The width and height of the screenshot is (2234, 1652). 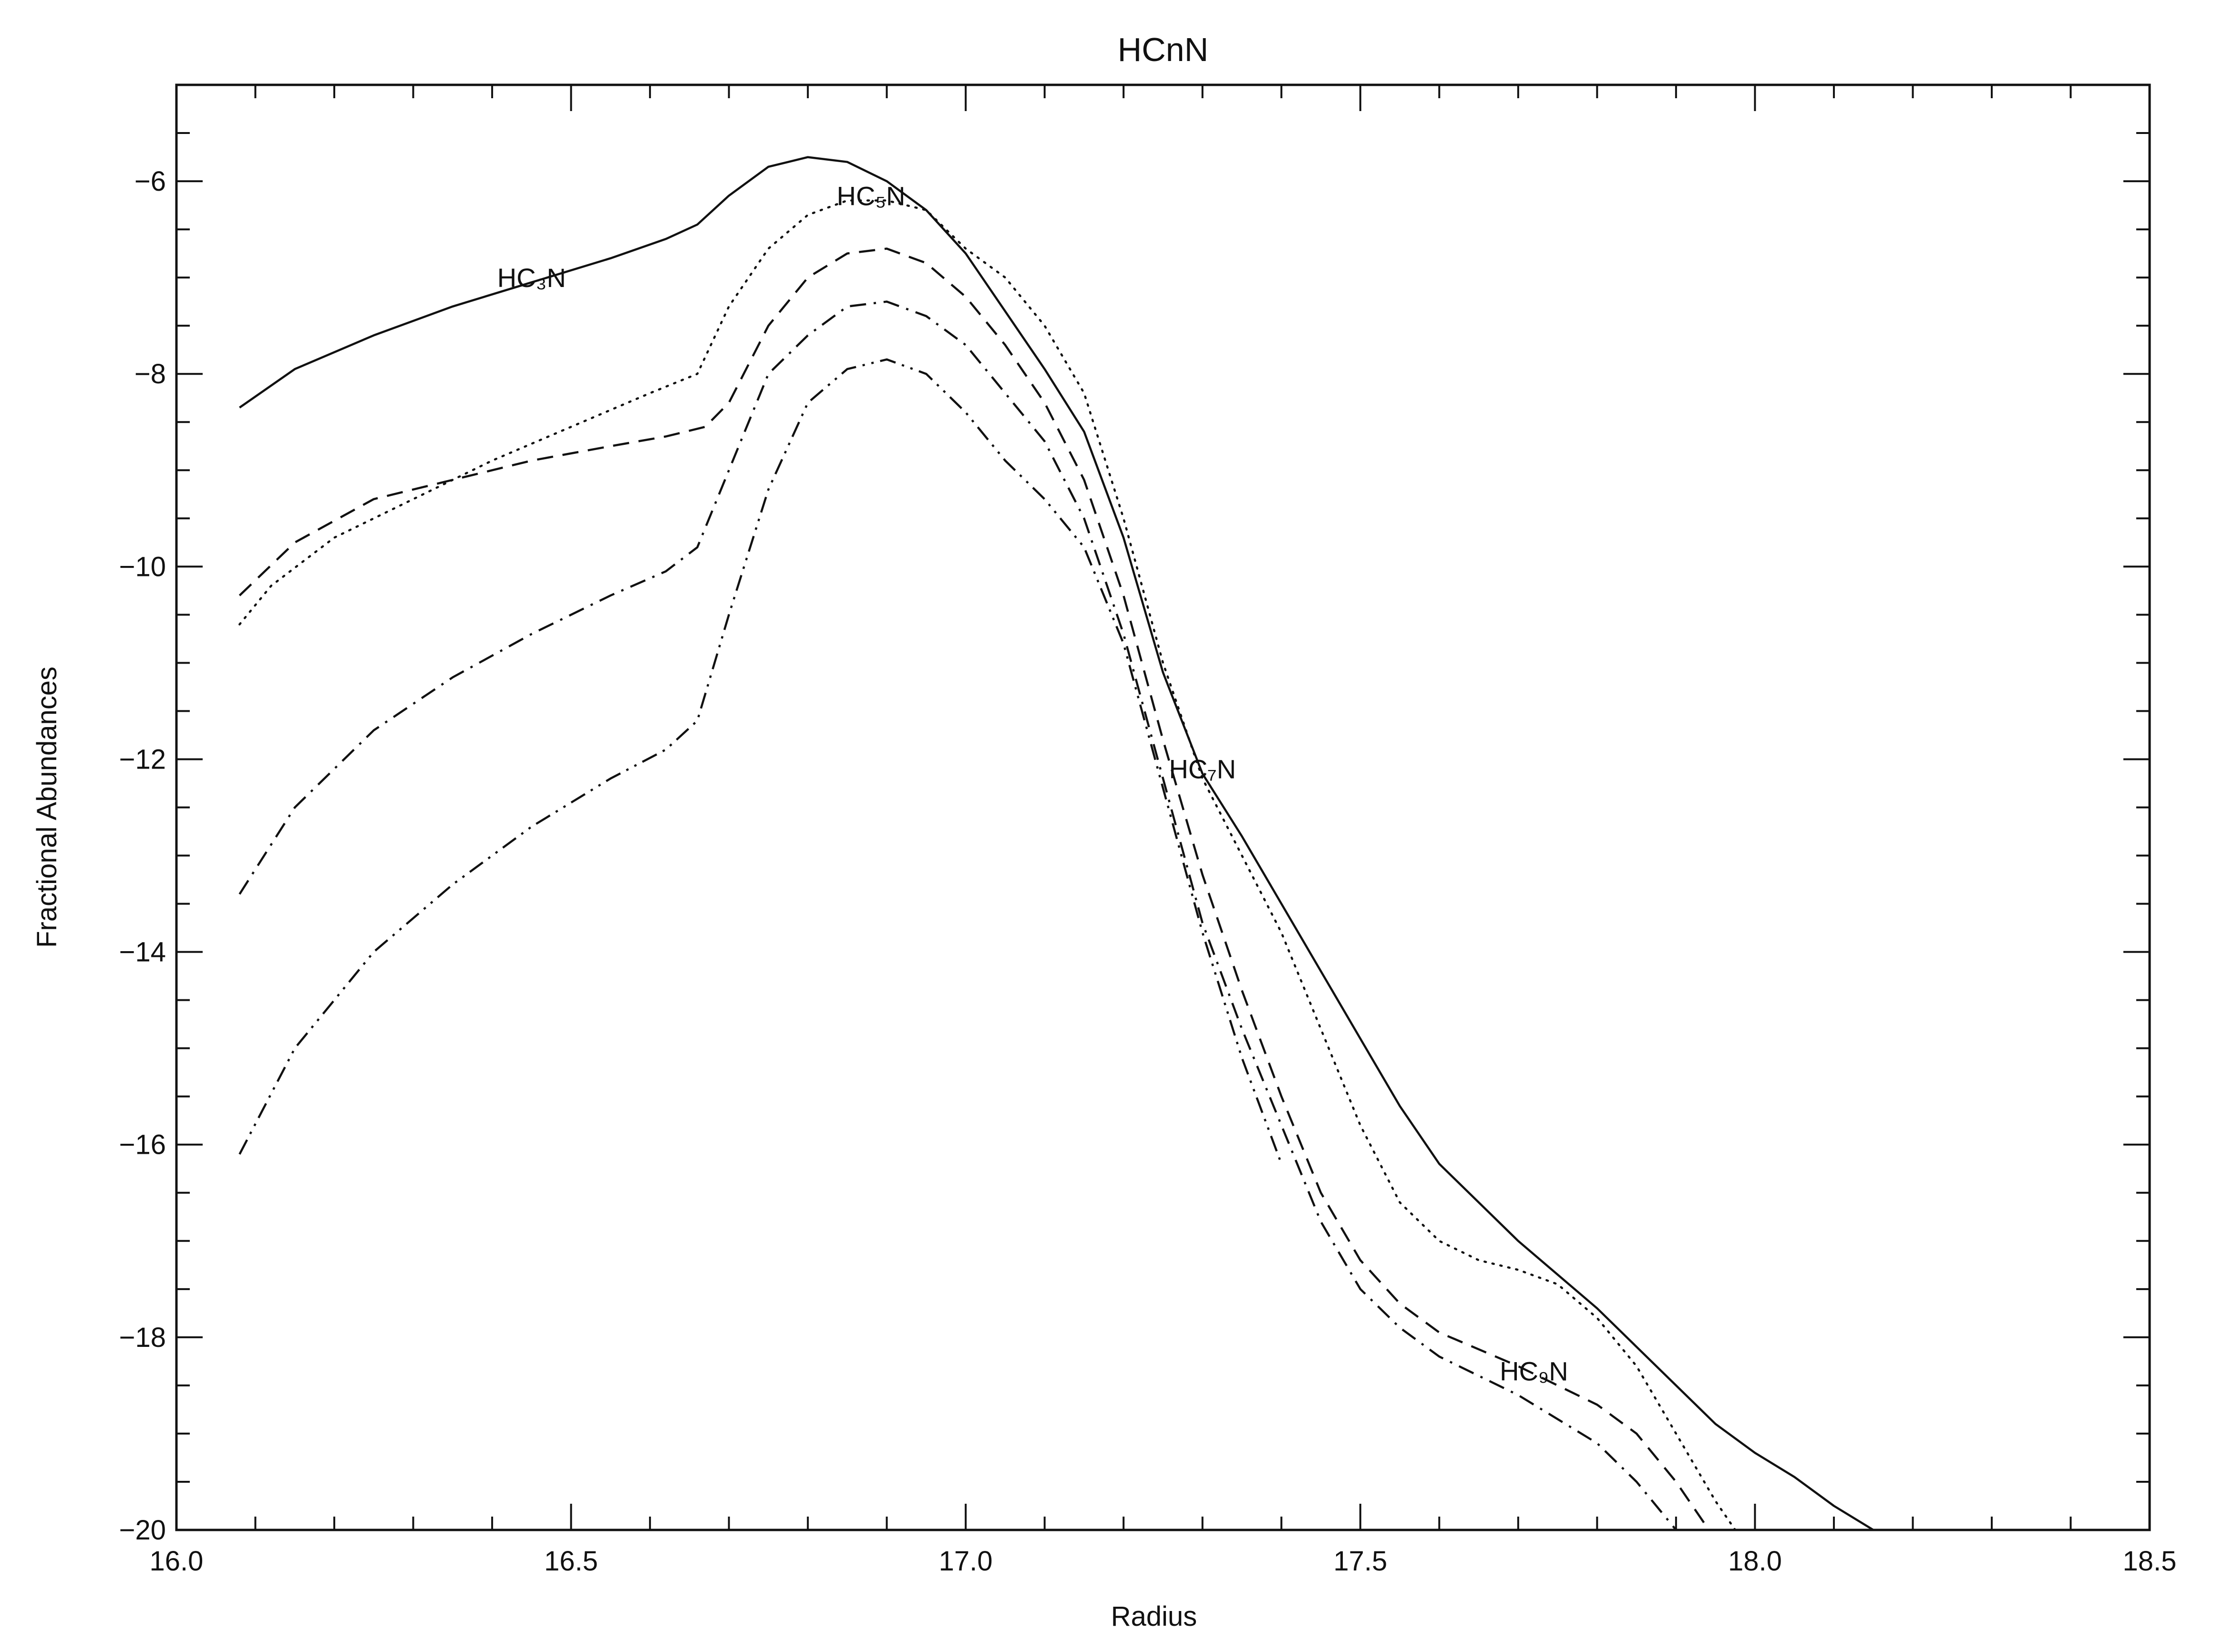 What do you see at coordinates (1154, 1616) in the screenshot?
I see `x-axis-title: Radius` at bounding box center [1154, 1616].